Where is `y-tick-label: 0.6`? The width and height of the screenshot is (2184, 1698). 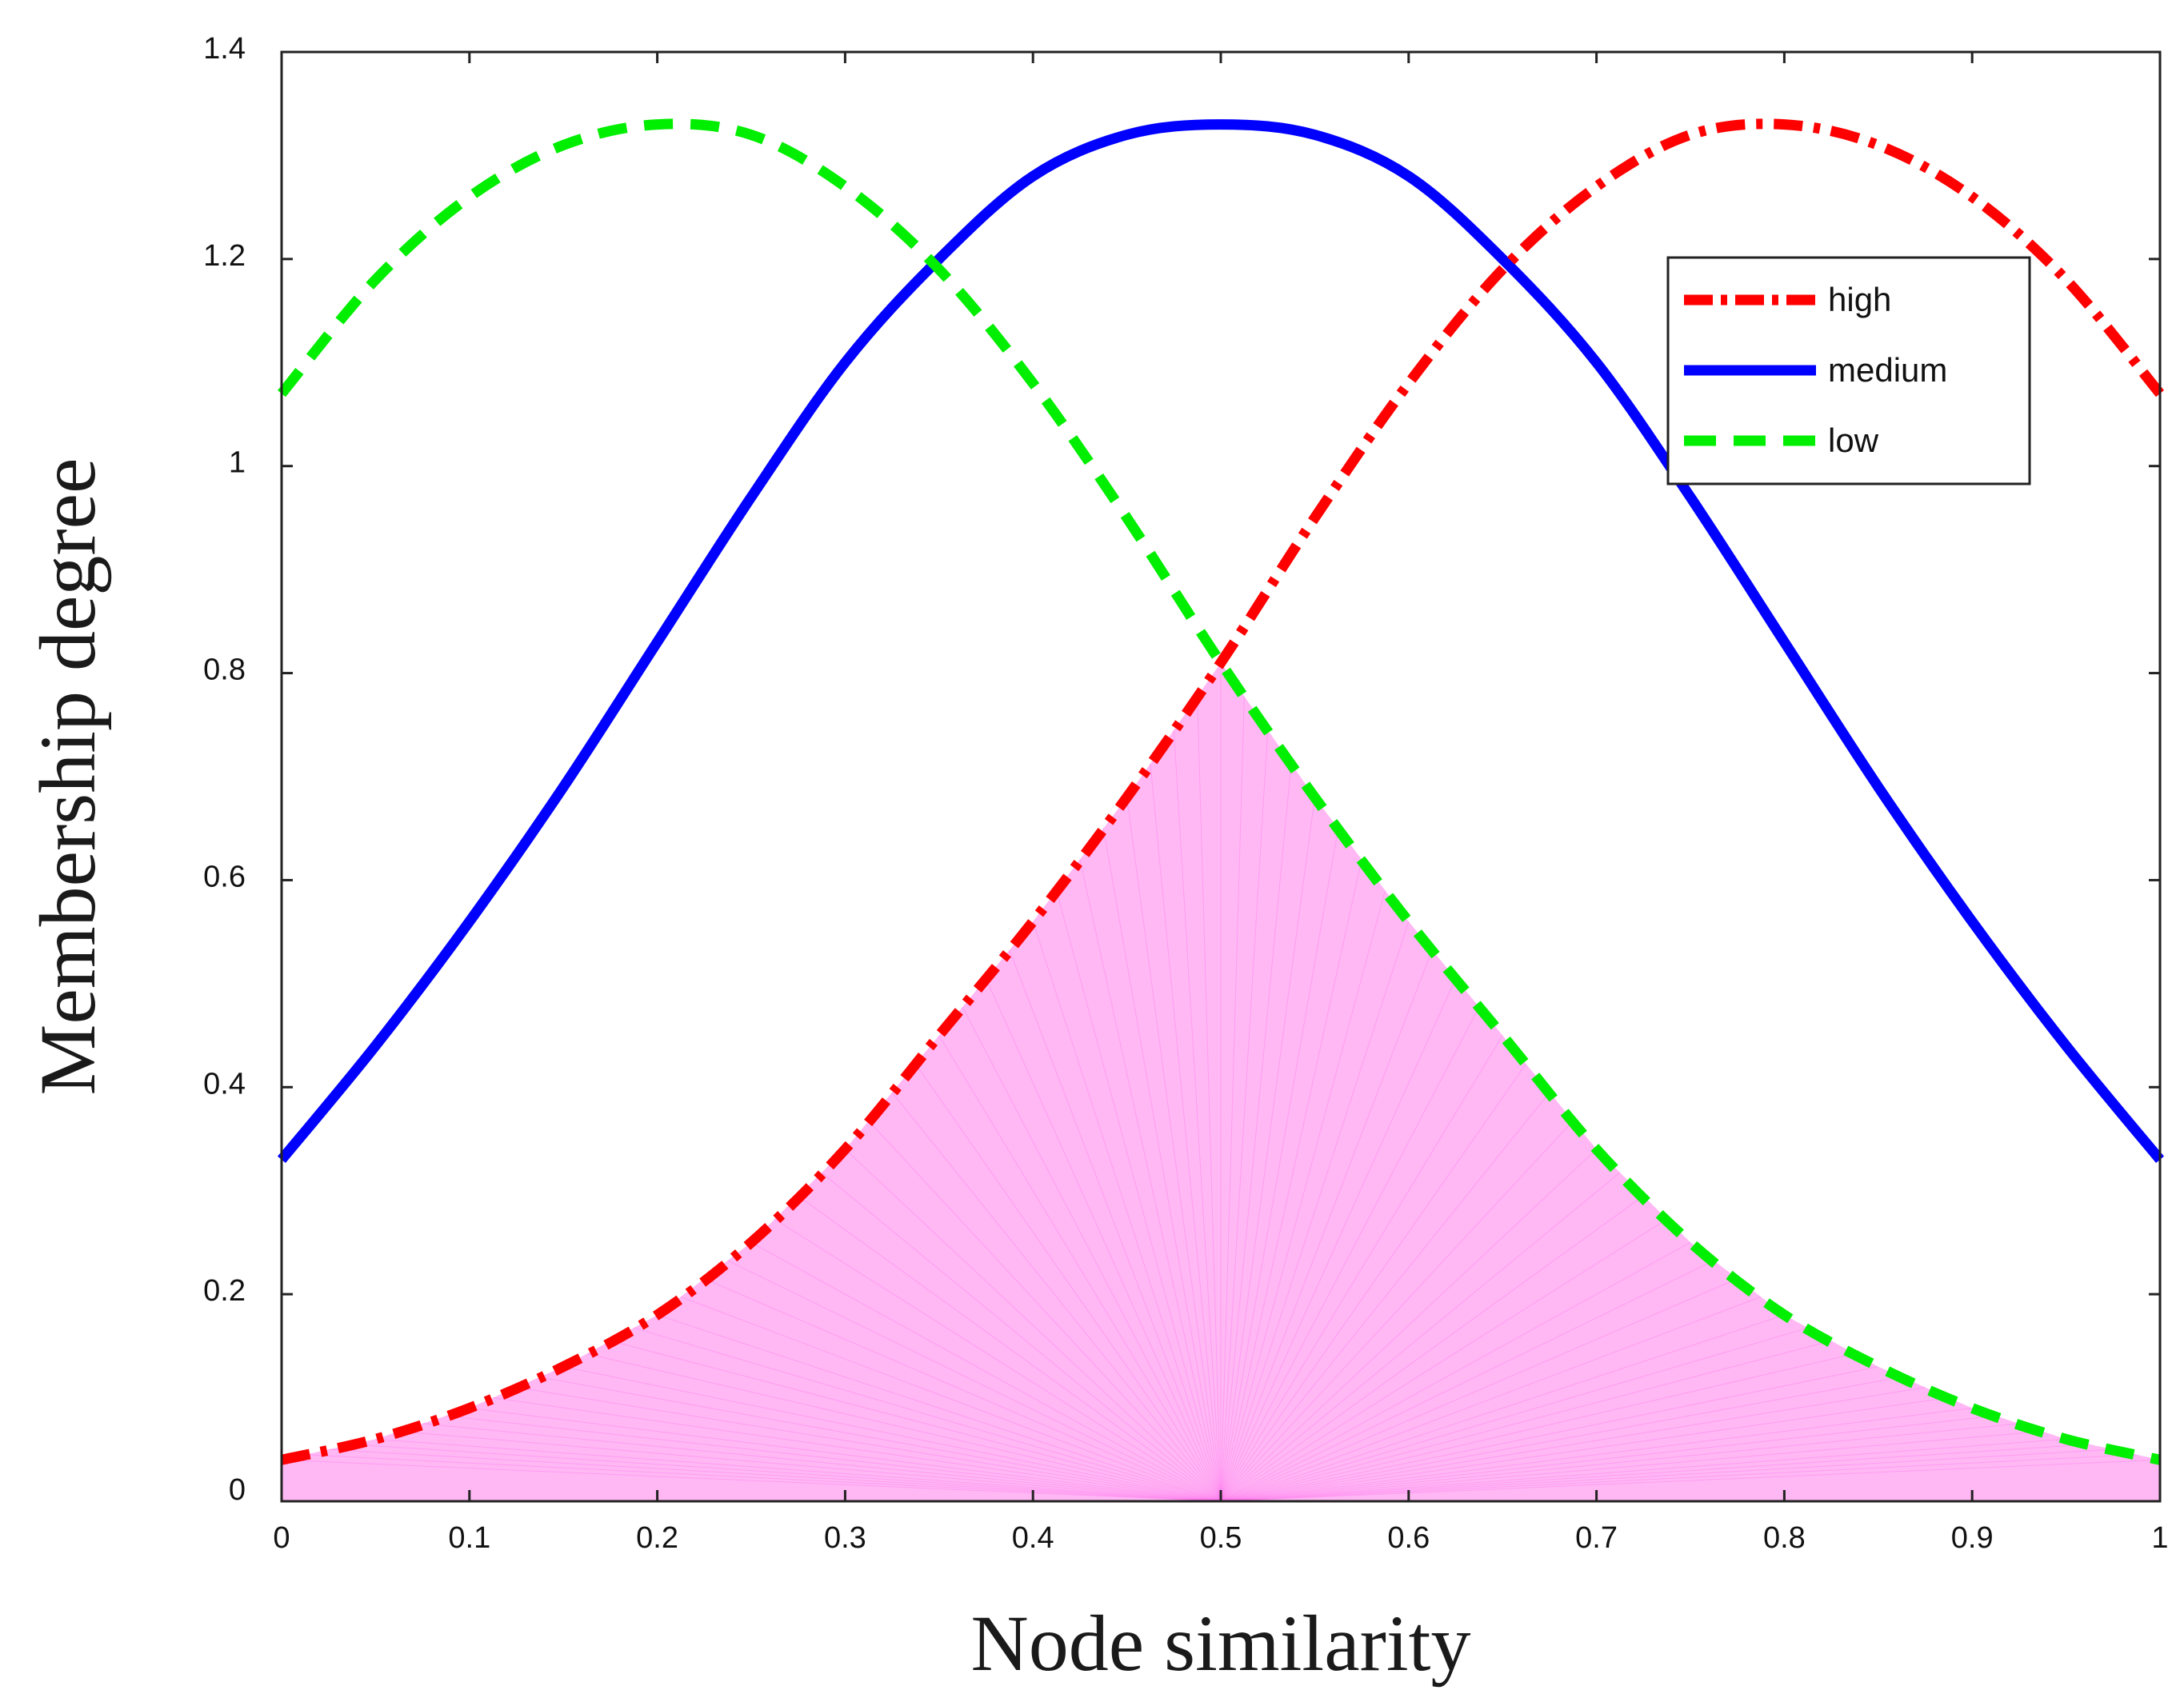 y-tick-label: 0.6 is located at coordinates (224, 876).